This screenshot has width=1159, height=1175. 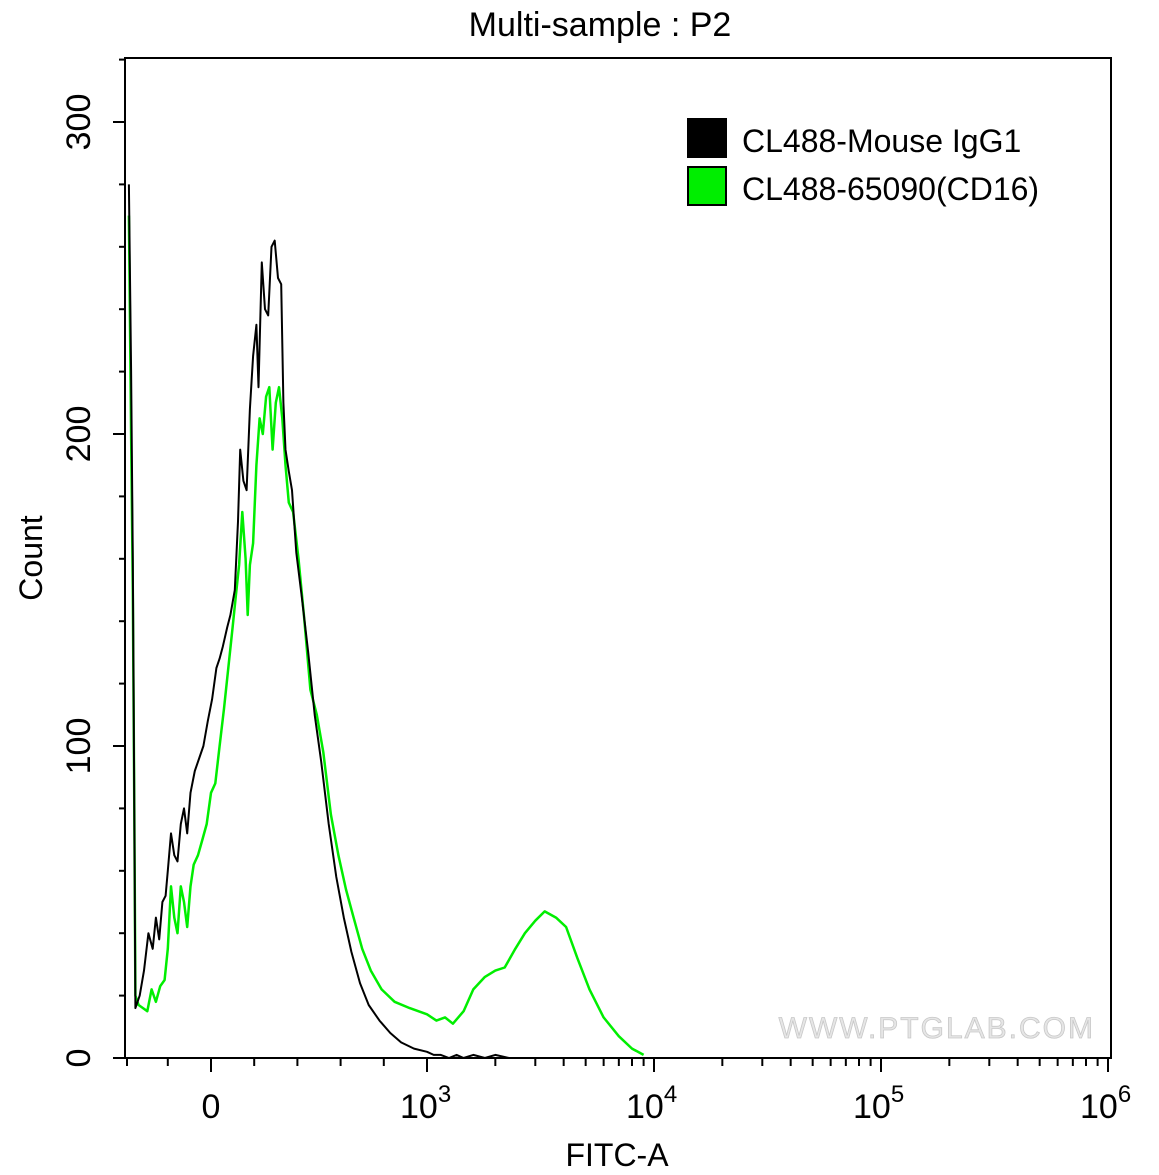 I want to click on legend-label-65090-cd16: CL488-65090(CD16), so click(x=890, y=189).